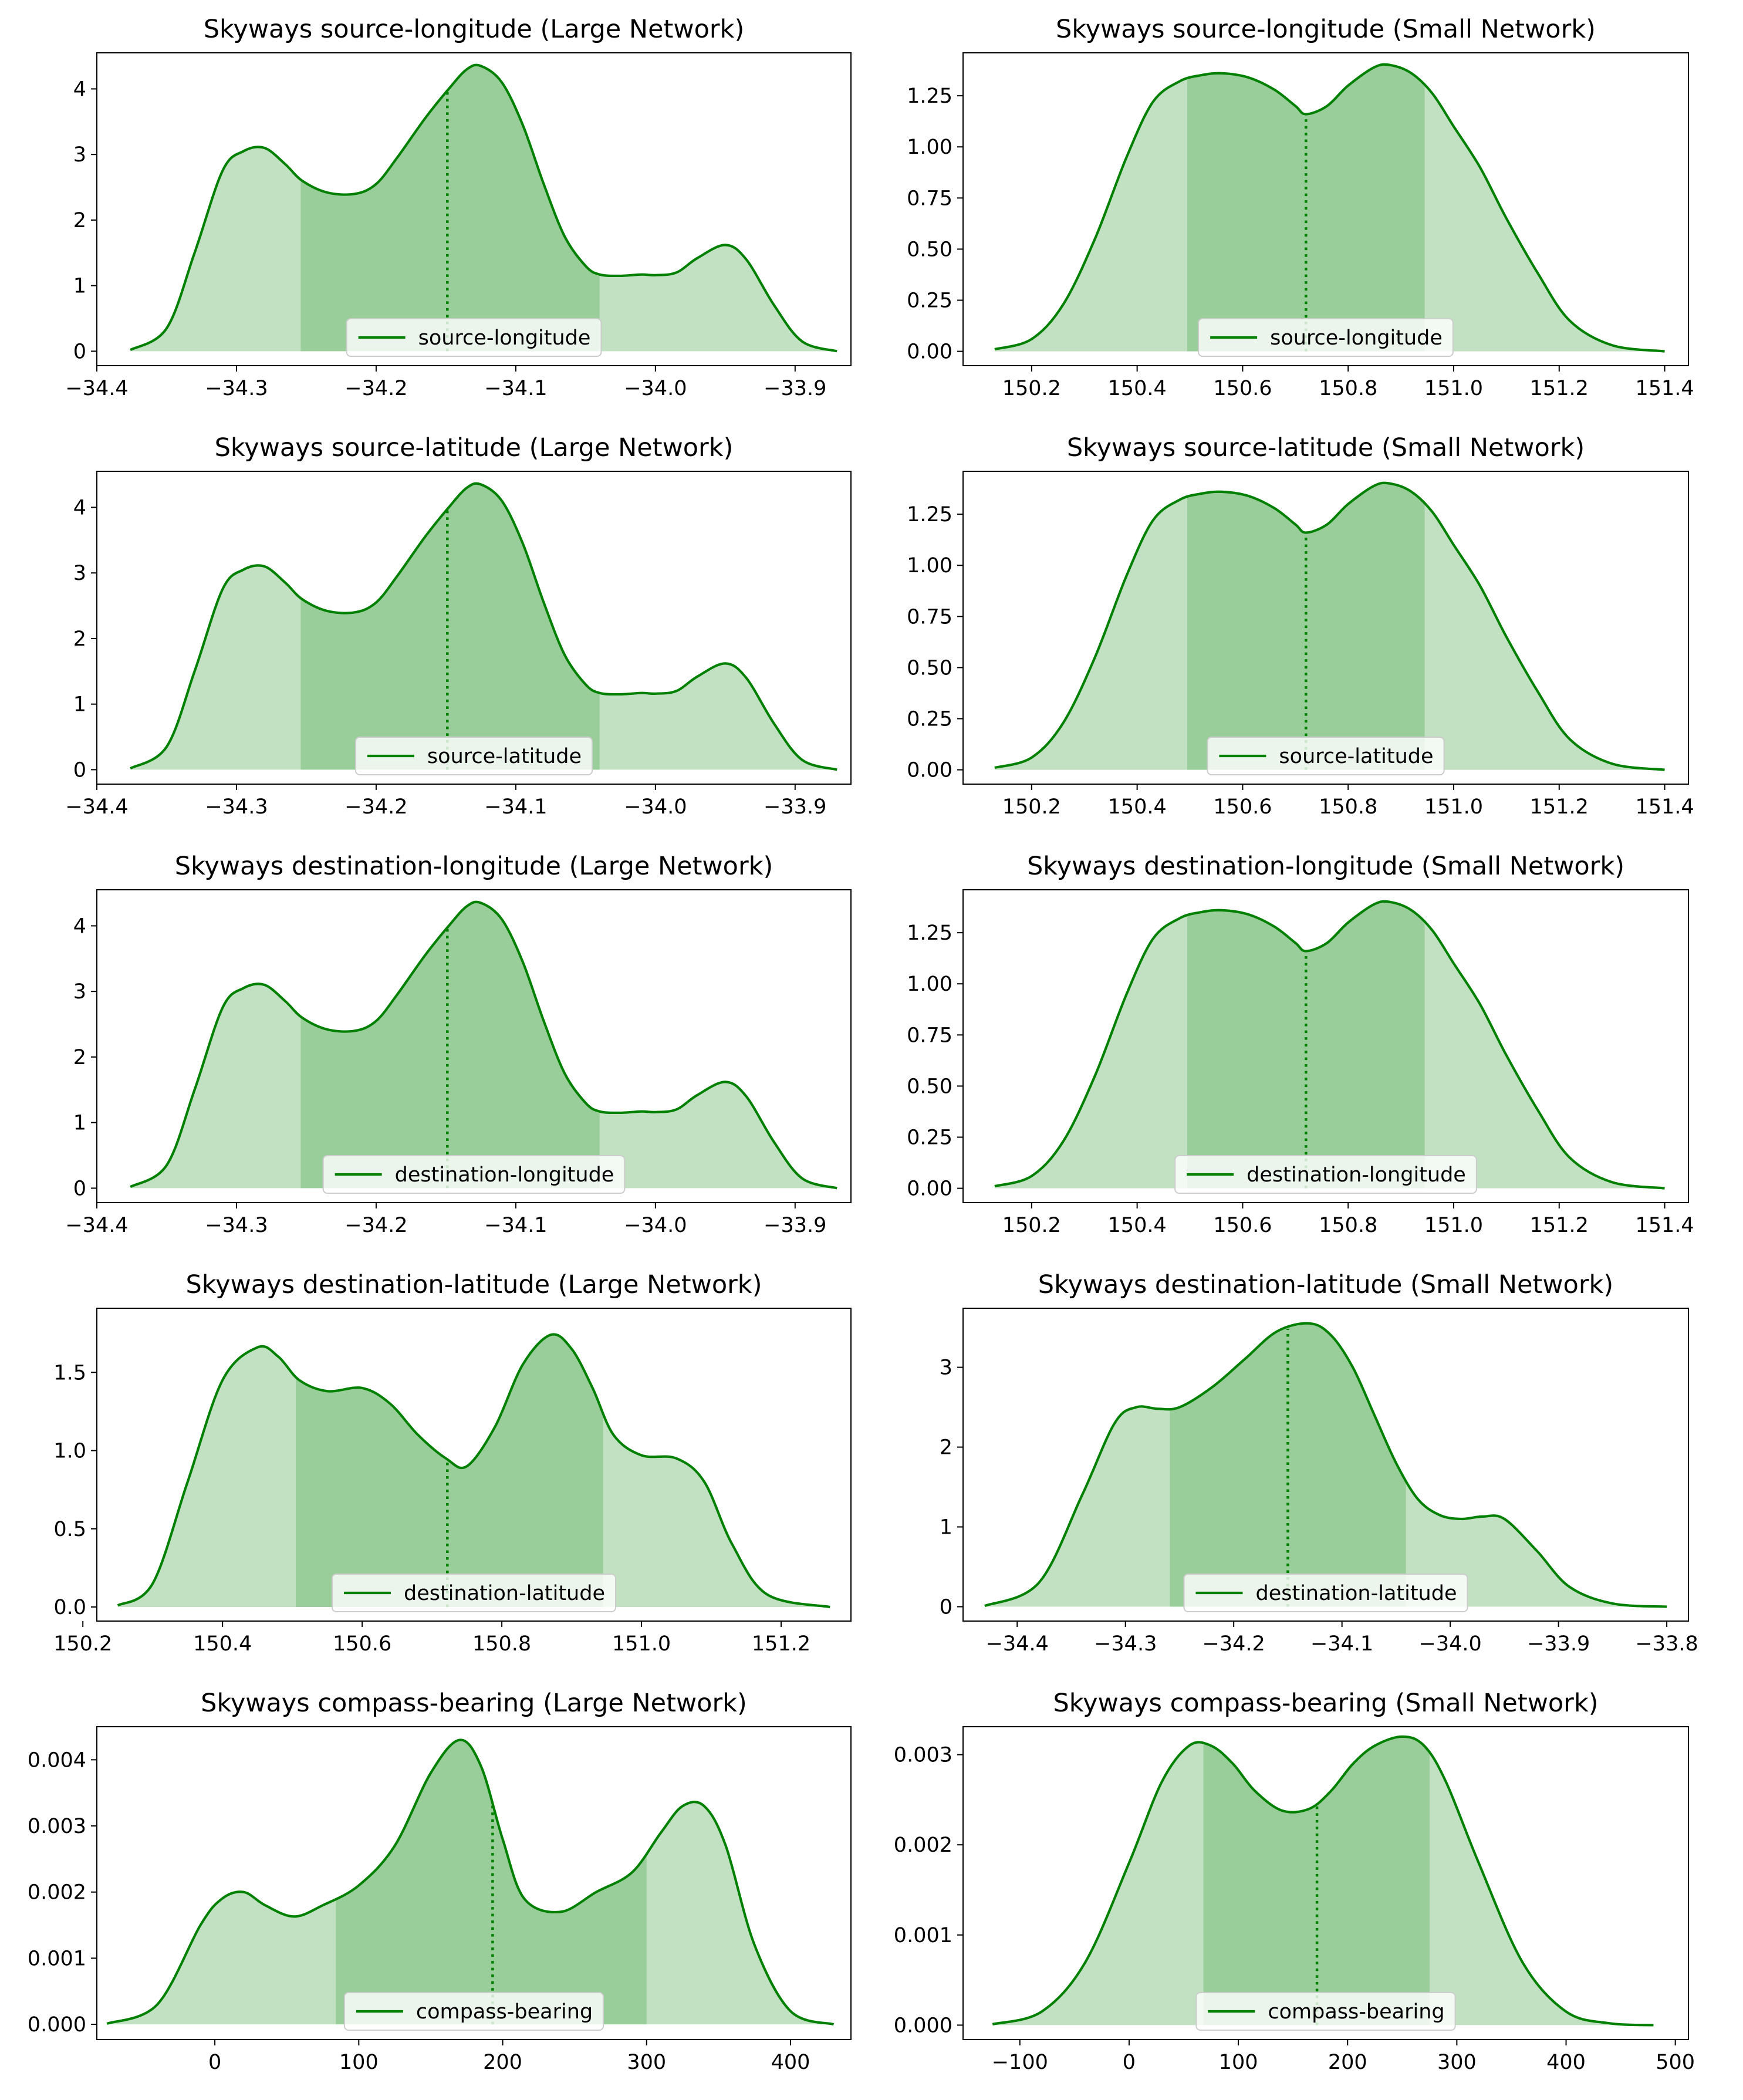 This screenshot has width=1743, height=2100. I want to click on legend: source-longitude, so click(1326, 337).